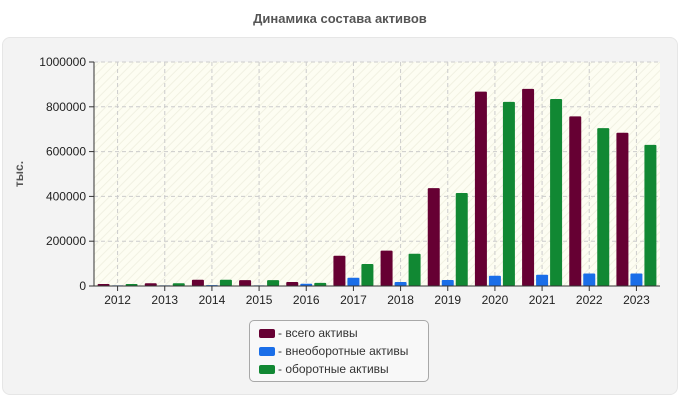 The height and width of the screenshot is (400, 680). I want to click on legend-label-current-assets: - оборотные активы, so click(333, 369).